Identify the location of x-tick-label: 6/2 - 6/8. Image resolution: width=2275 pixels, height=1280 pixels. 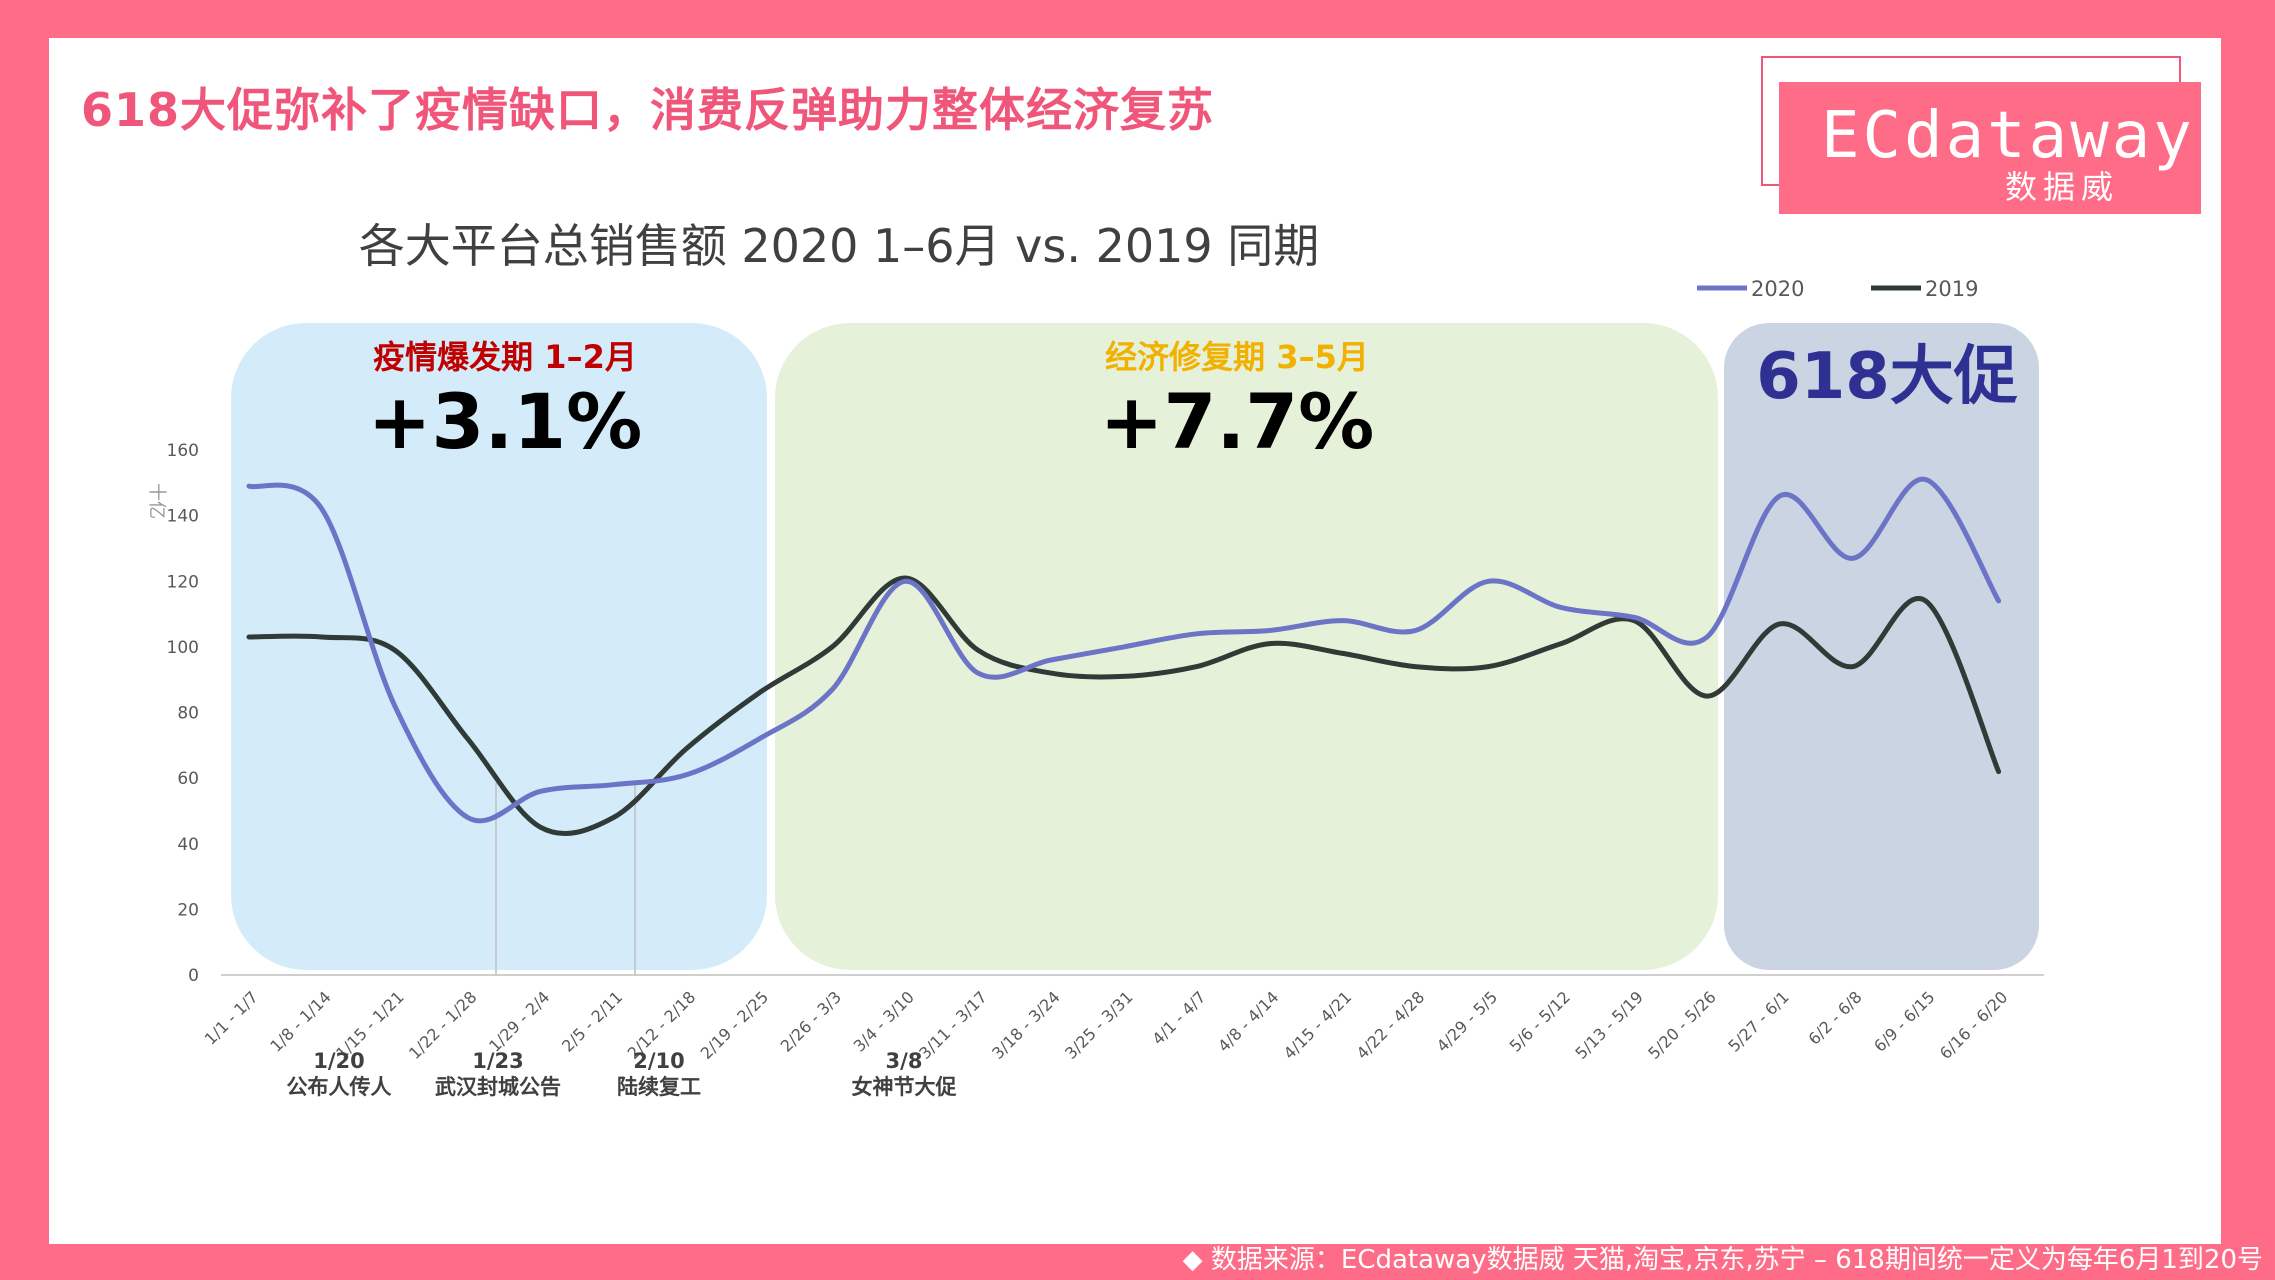
(1834, 1017).